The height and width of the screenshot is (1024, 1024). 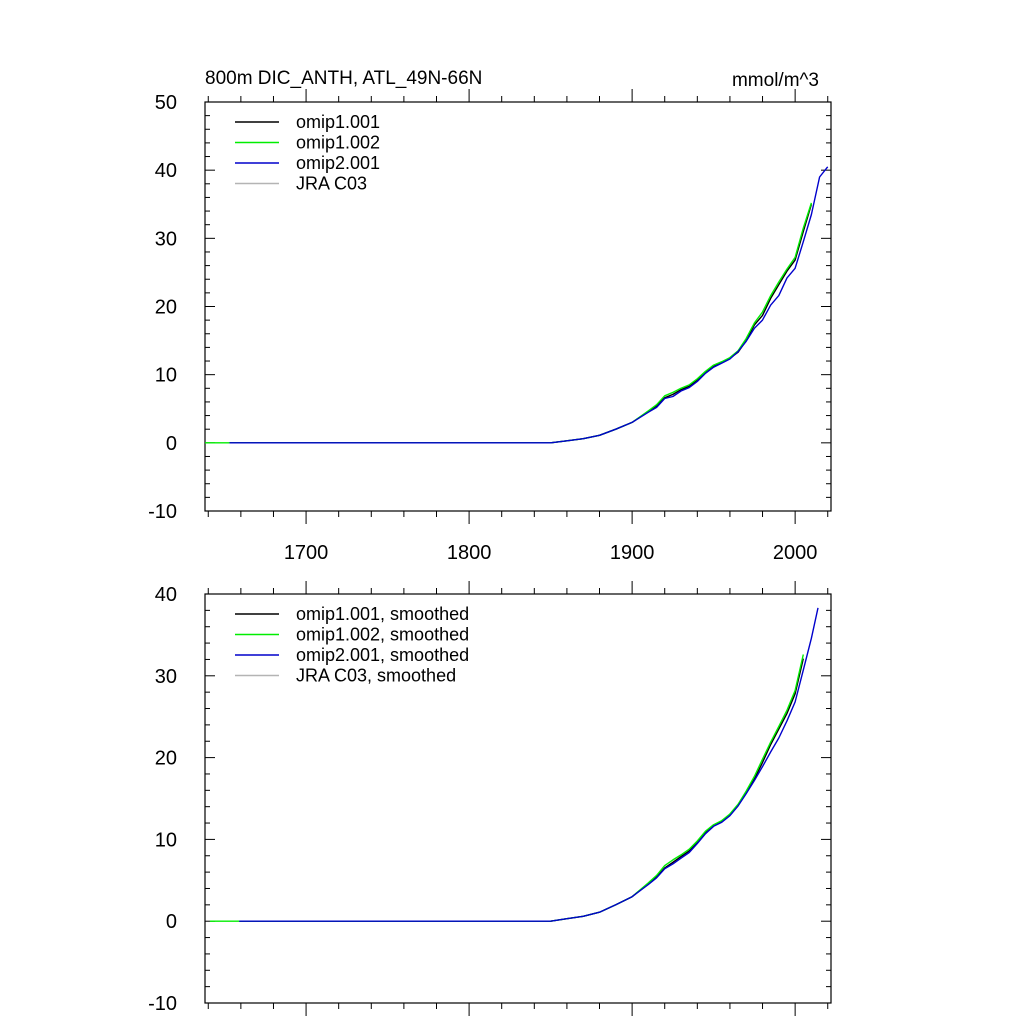 I want to click on chart-title: 800m DIC_ANTH, ATL_49N-66N, so click(x=343, y=78).